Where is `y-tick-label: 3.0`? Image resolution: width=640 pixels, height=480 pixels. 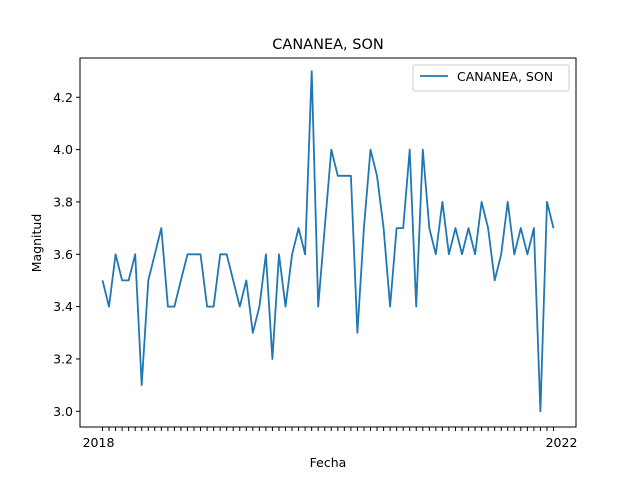
y-tick-label: 3.0 is located at coordinates (63, 411).